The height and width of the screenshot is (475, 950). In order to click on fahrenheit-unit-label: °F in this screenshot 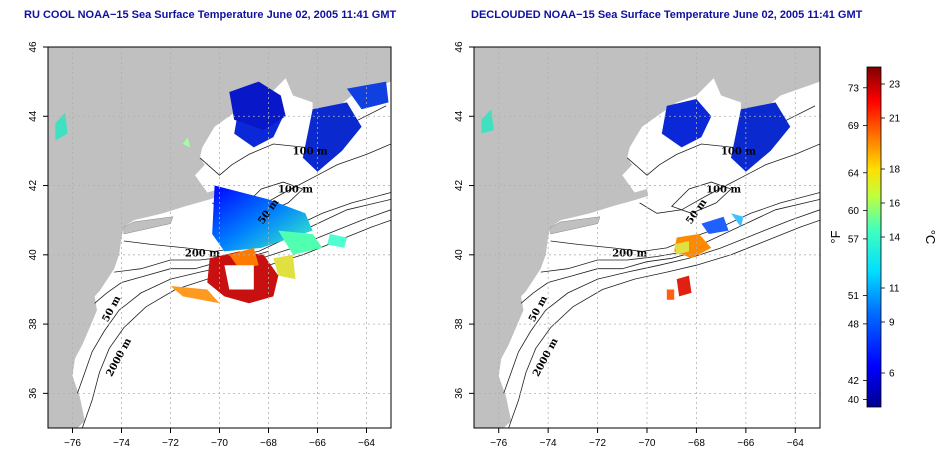, I will do `click(835, 236)`.